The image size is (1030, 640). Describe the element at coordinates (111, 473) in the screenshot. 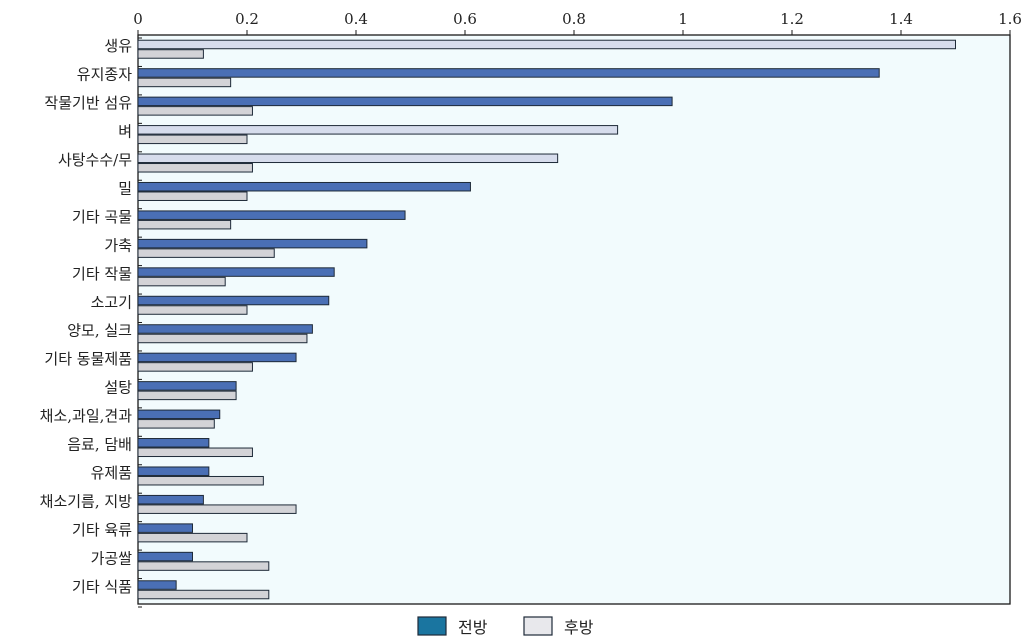

I see `category-label: 유제품` at that location.